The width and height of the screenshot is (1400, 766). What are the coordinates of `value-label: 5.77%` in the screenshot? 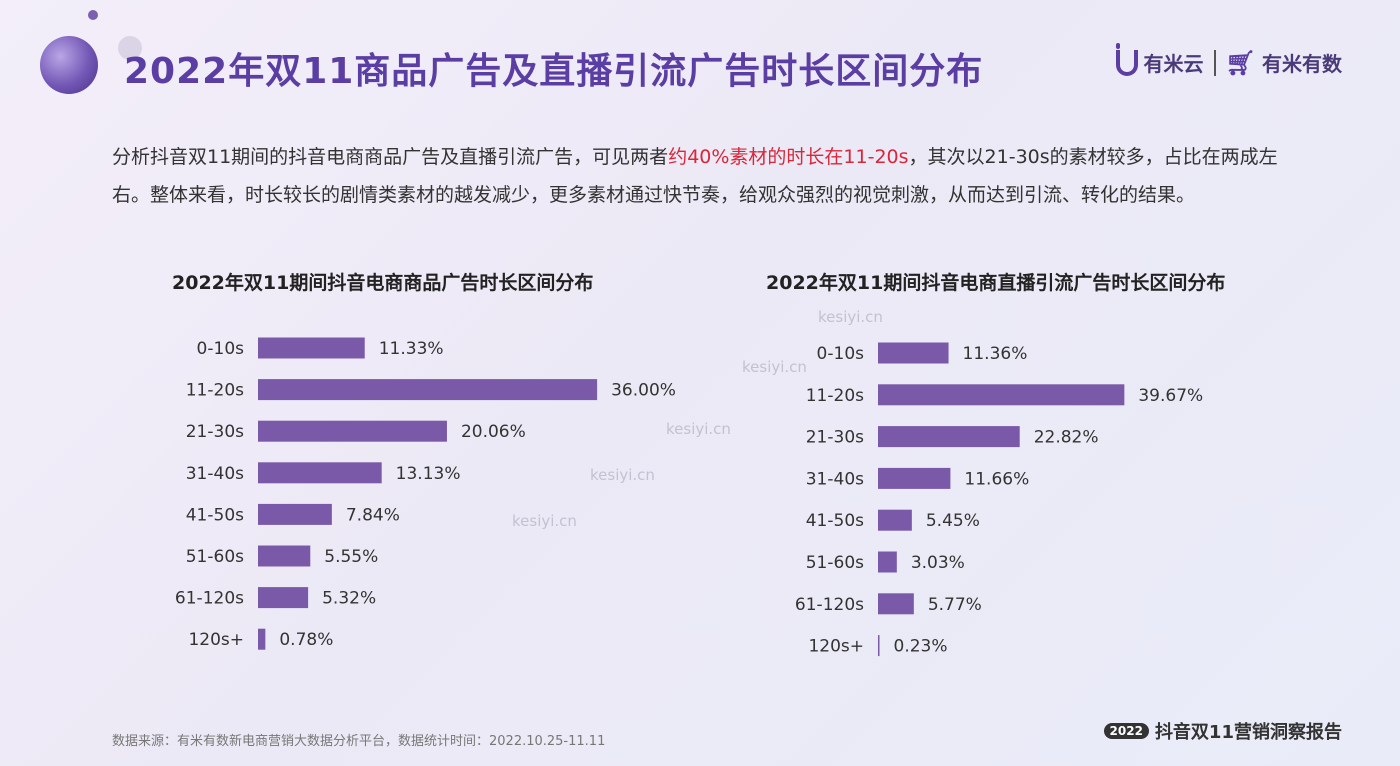 It's located at (955, 605).